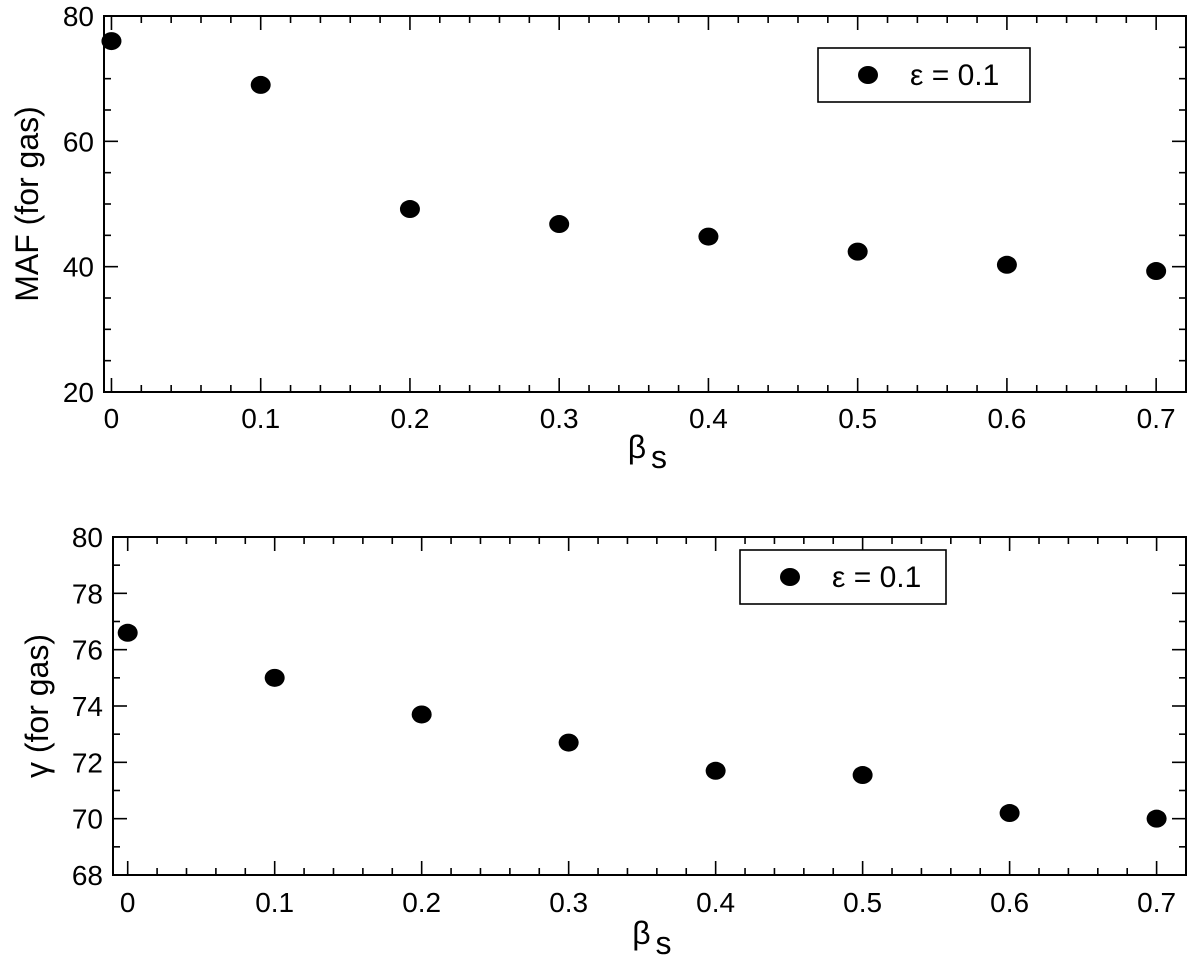 The width and height of the screenshot is (1200, 959). What do you see at coordinates (87, 875) in the screenshot?
I see `y-tick-label: 68` at bounding box center [87, 875].